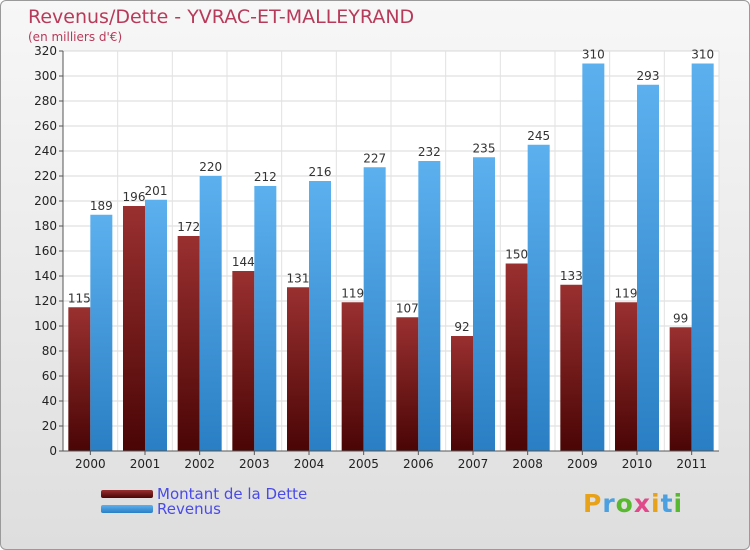 The image size is (750, 550). Describe the element at coordinates (45, 176) in the screenshot. I see `y-tick-label: 220` at that location.